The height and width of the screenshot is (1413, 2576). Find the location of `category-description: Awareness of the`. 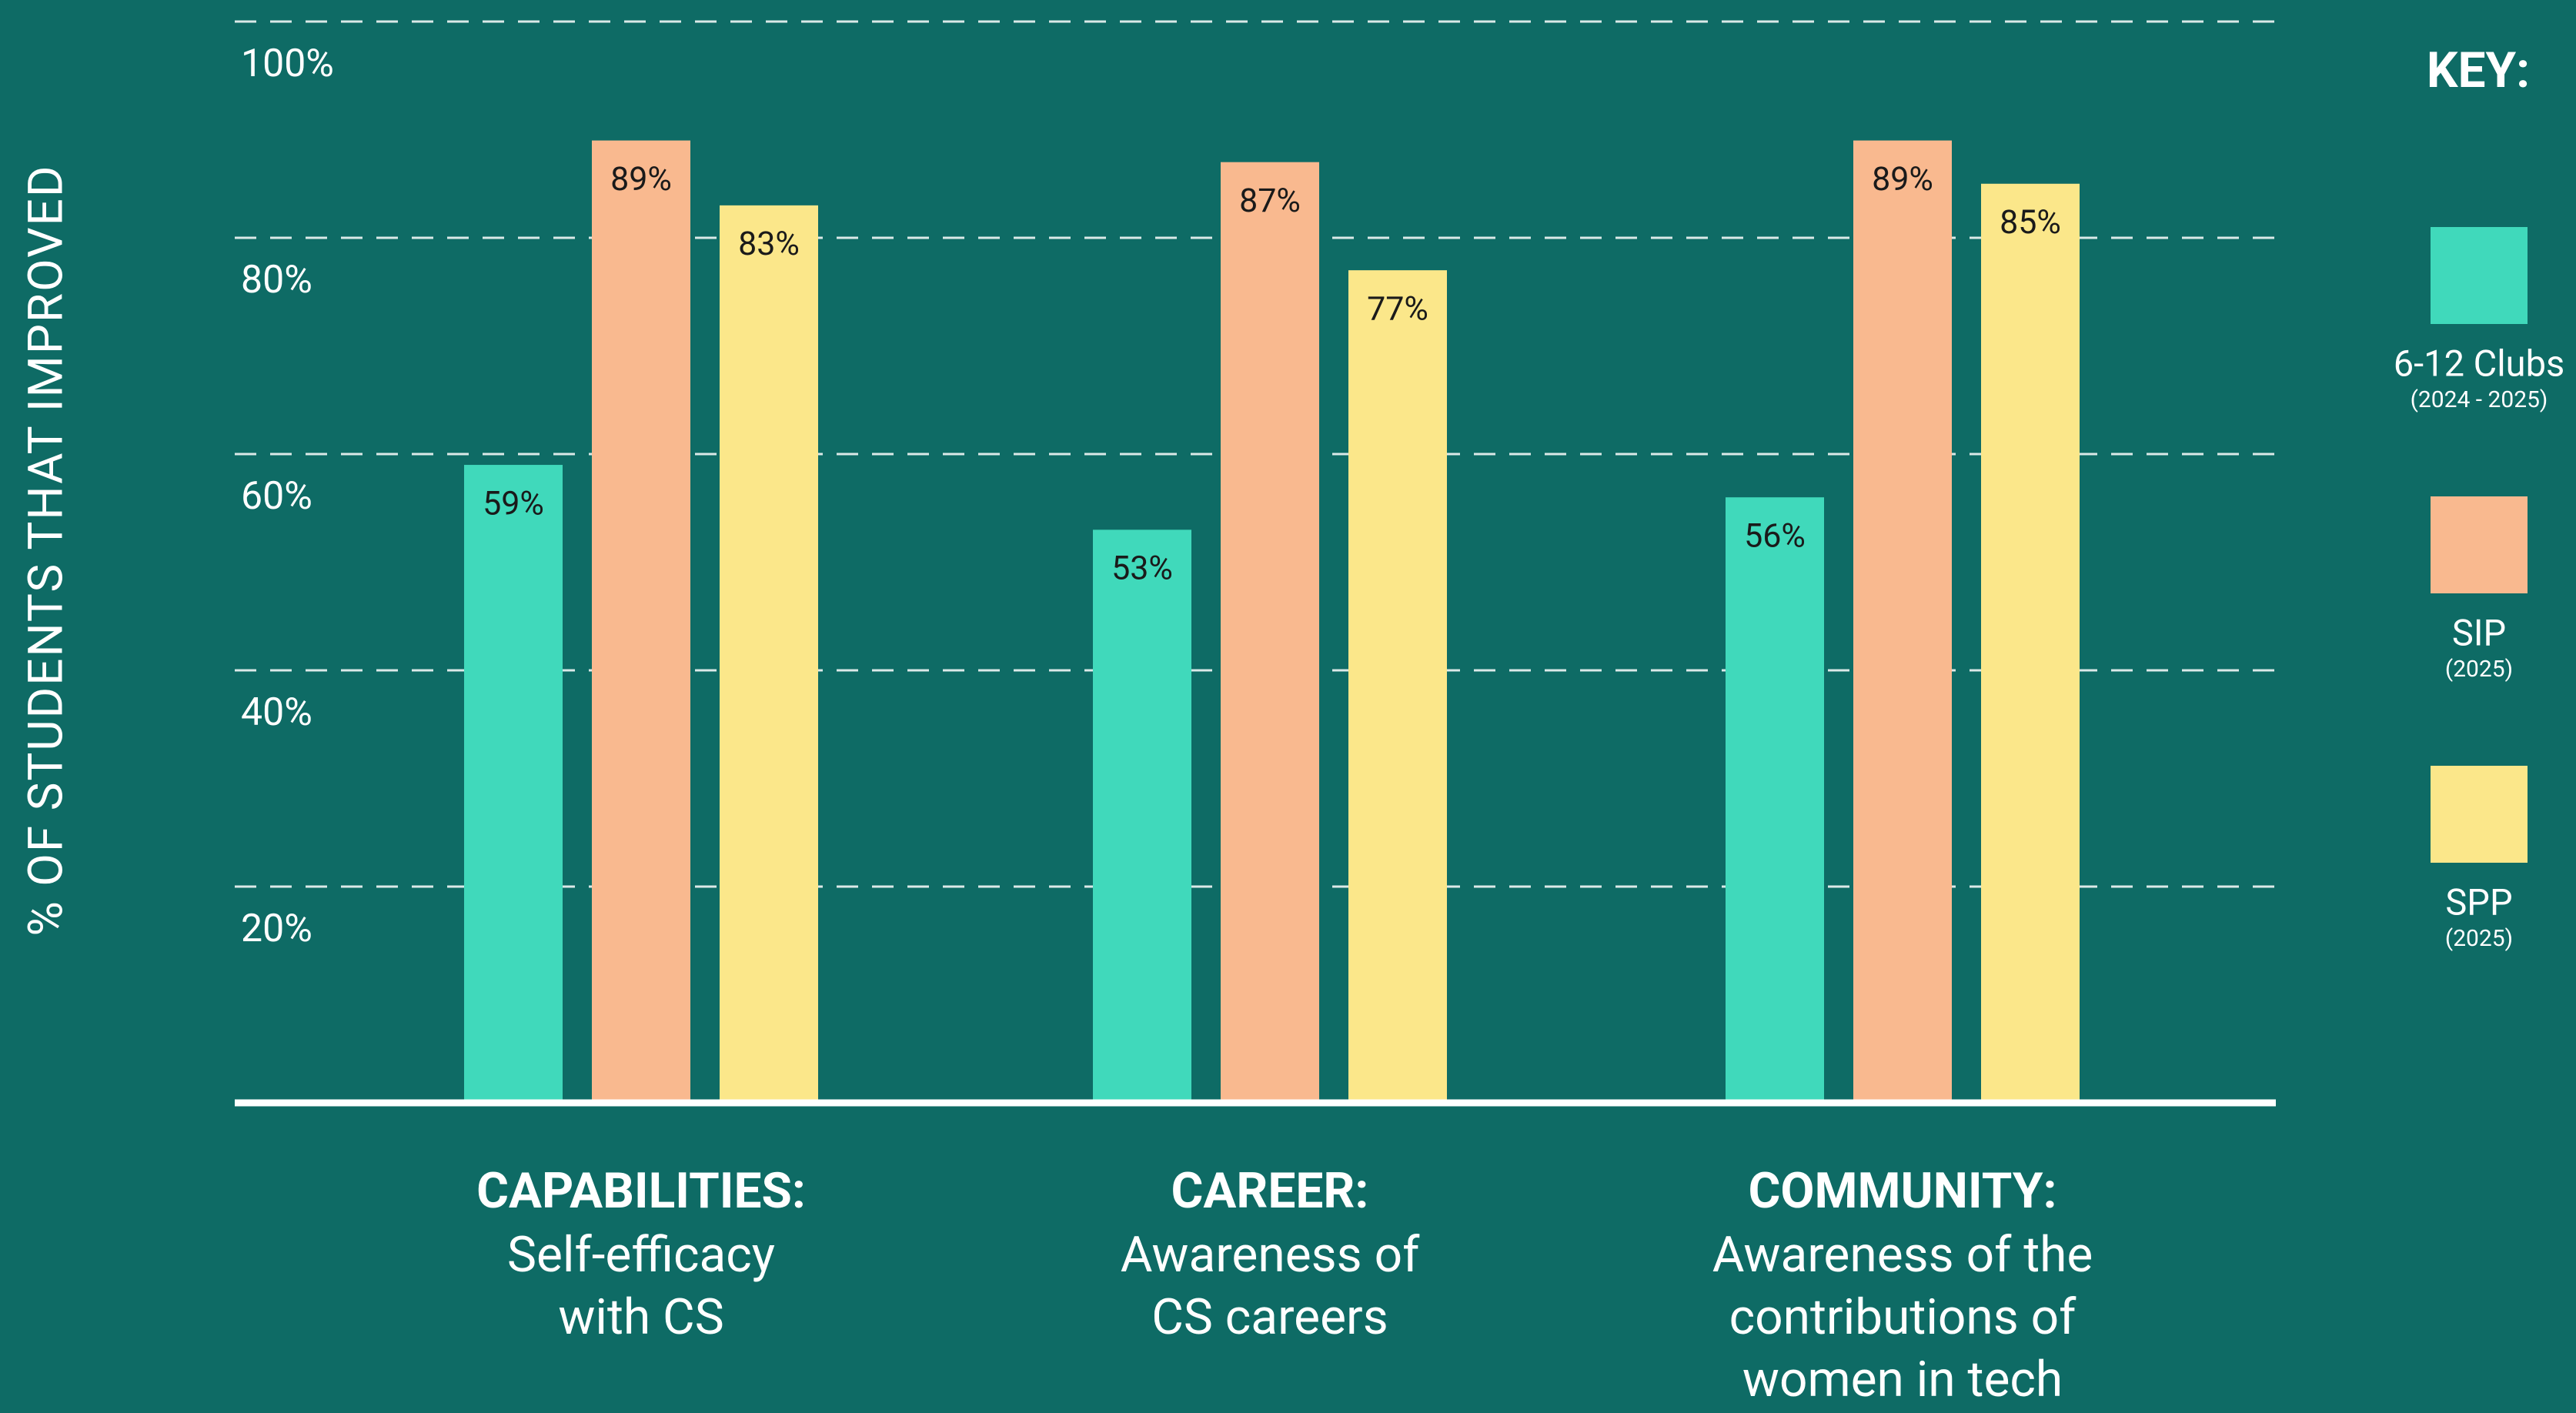

category-description: Awareness of the is located at coordinates (1903, 1255).